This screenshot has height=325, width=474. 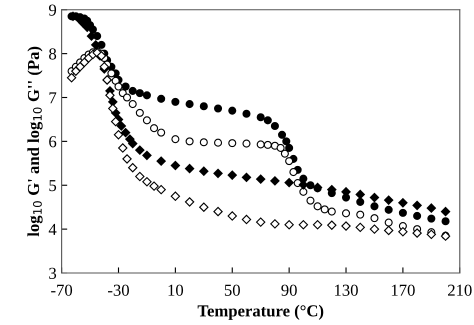 I want to click on y-tick-label: 3, so click(x=52, y=273).